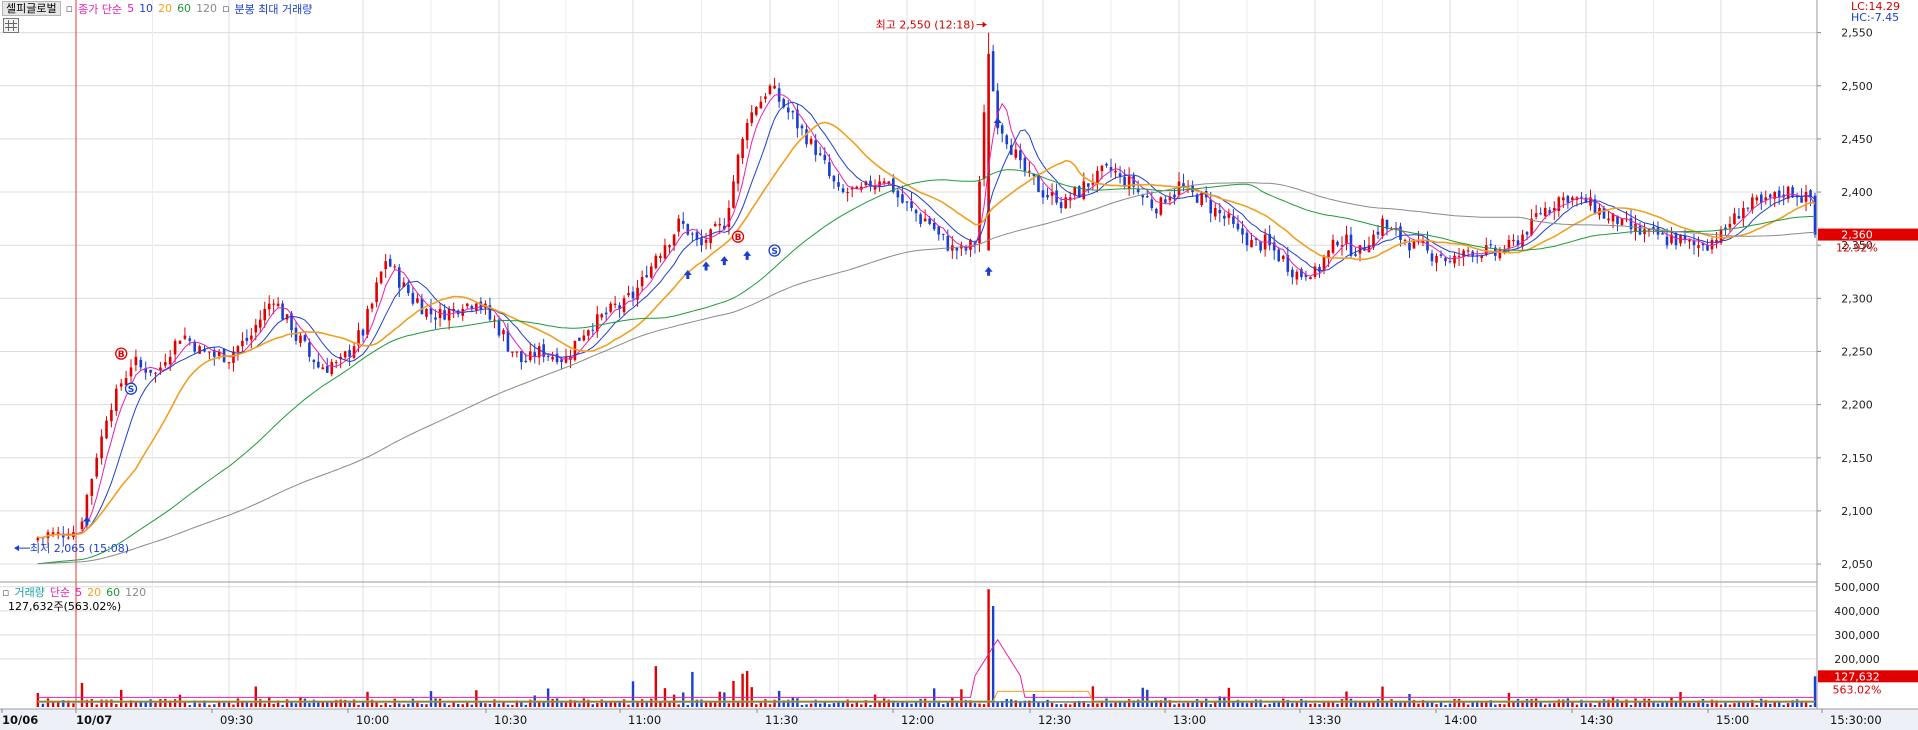  Describe the element at coordinates (781, 720) in the screenshot. I see `time-axis-label: 11:30` at that location.